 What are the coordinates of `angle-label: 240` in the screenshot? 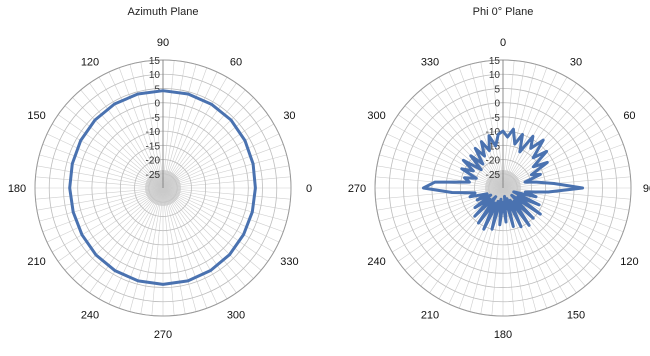 It's located at (90, 315).